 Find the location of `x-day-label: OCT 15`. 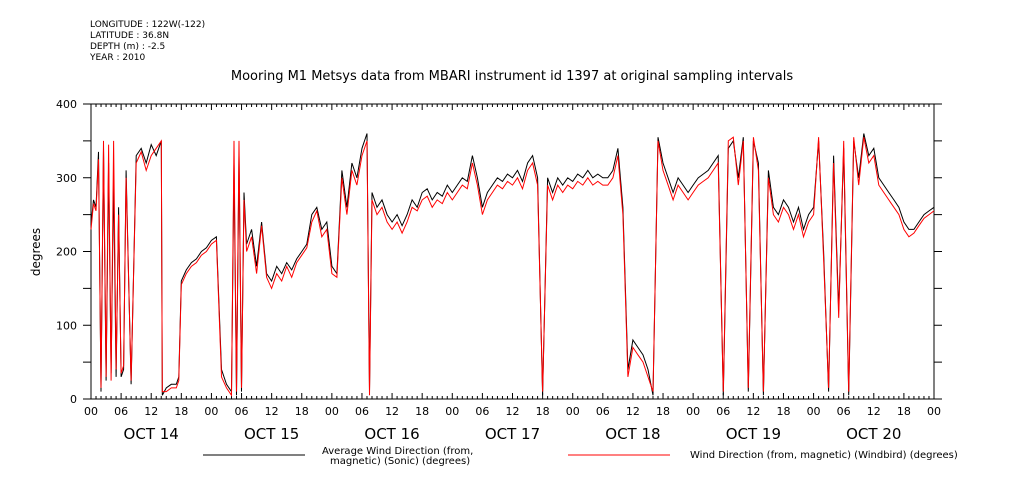

x-day-label: OCT 15 is located at coordinates (271, 434).